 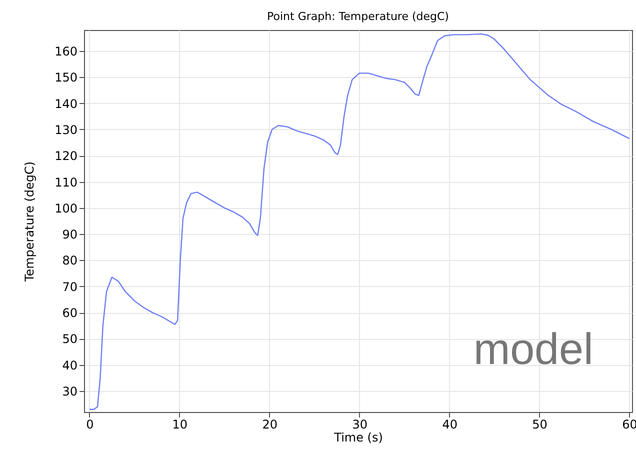 What do you see at coordinates (66, 182) in the screenshot?
I see `y-tick-label: 110` at bounding box center [66, 182].